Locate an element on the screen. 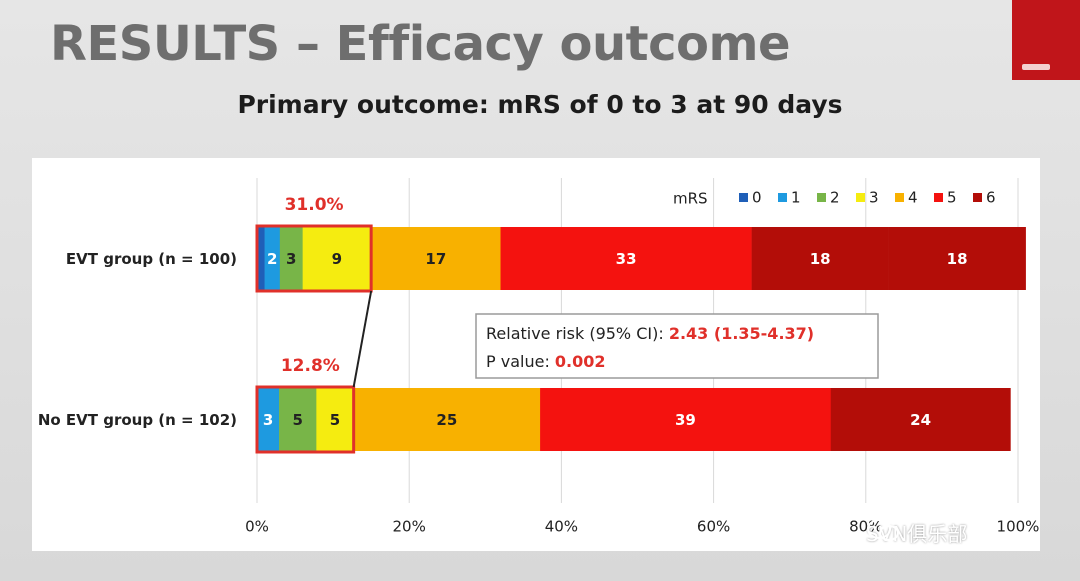 The image size is (1080, 581). p-value-text: P value: 0.002 is located at coordinates (546, 361).